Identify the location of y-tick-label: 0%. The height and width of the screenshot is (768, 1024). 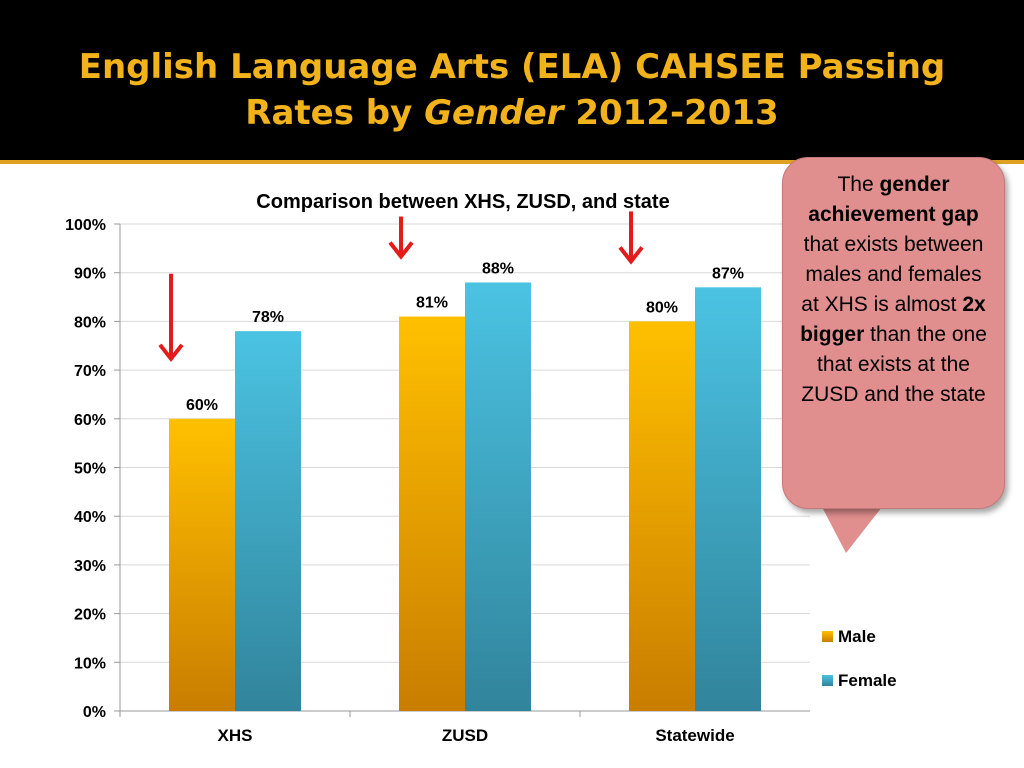
(94, 712).